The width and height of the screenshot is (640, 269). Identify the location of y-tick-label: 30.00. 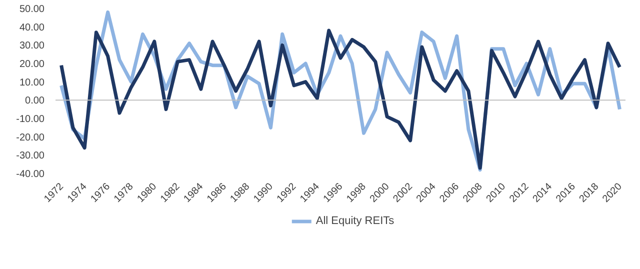
(32, 46).